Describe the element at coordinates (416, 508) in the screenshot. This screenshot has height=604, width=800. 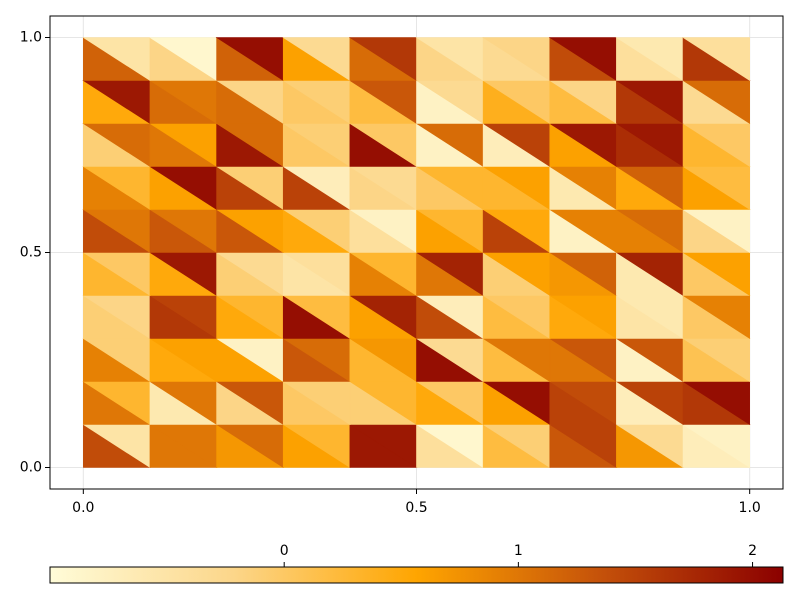
I see `x-tick-label: 0.5` at that location.